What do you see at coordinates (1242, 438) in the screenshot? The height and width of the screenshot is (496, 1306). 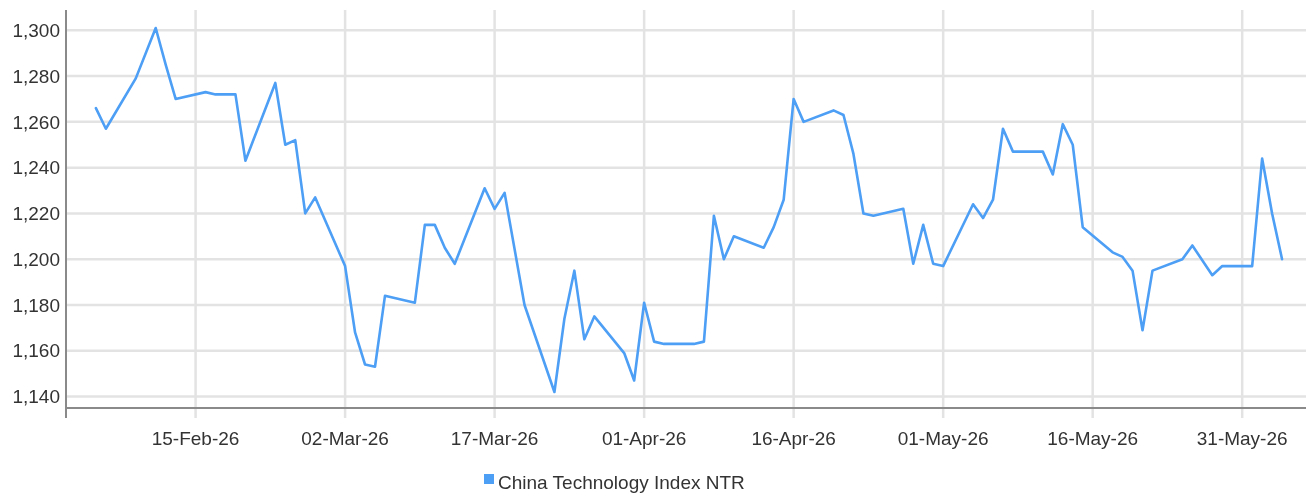 I see `x-tick-label: 31-May-26` at bounding box center [1242, 438].